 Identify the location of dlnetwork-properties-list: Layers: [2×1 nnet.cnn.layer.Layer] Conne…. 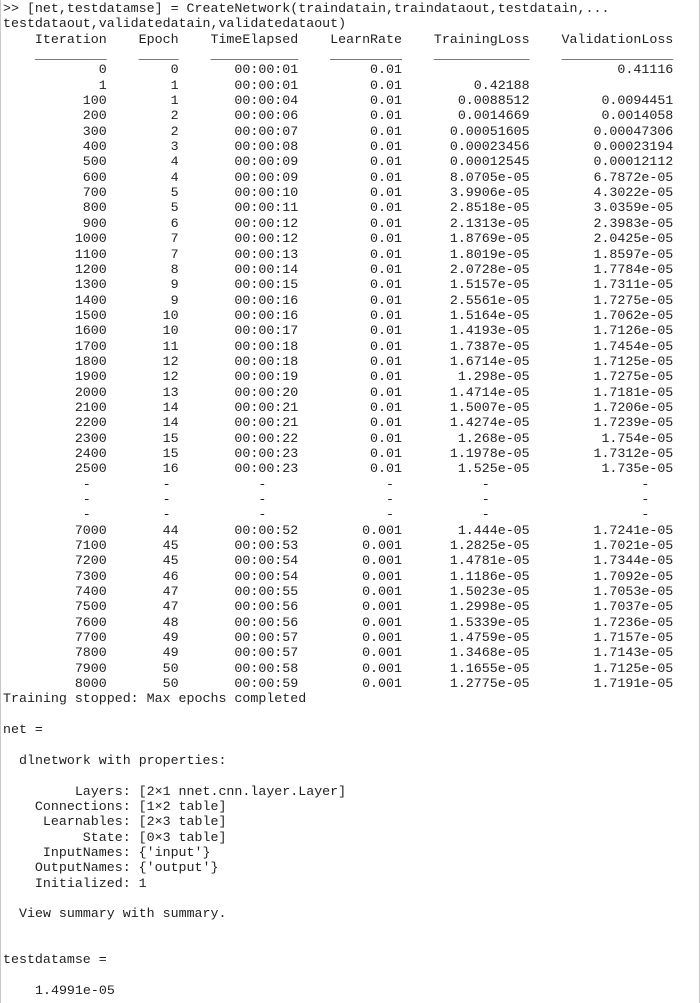
(351, 837).